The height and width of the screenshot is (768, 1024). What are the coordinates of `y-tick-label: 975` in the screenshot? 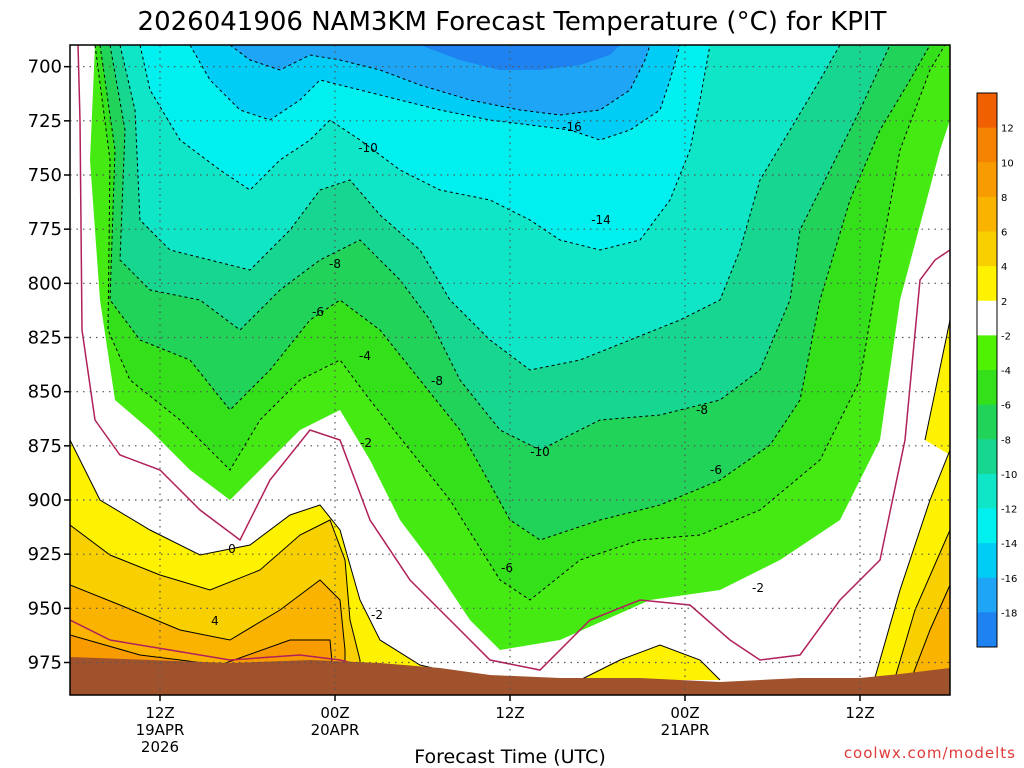 It's located at (45, 663).